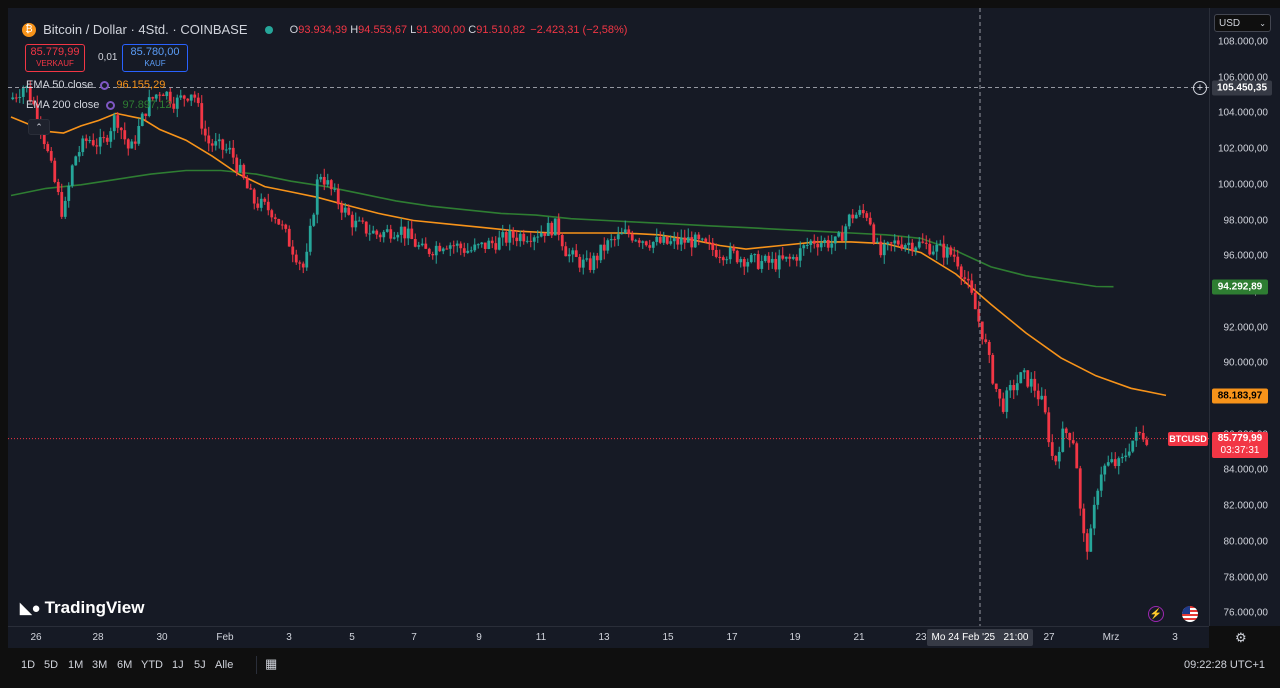 Image resolution: width=1280 pixels, height=688 pixels. Describe the element at coordinates (383, 29) in the screenshot. I see `high-value: 94.553,67` at that location.